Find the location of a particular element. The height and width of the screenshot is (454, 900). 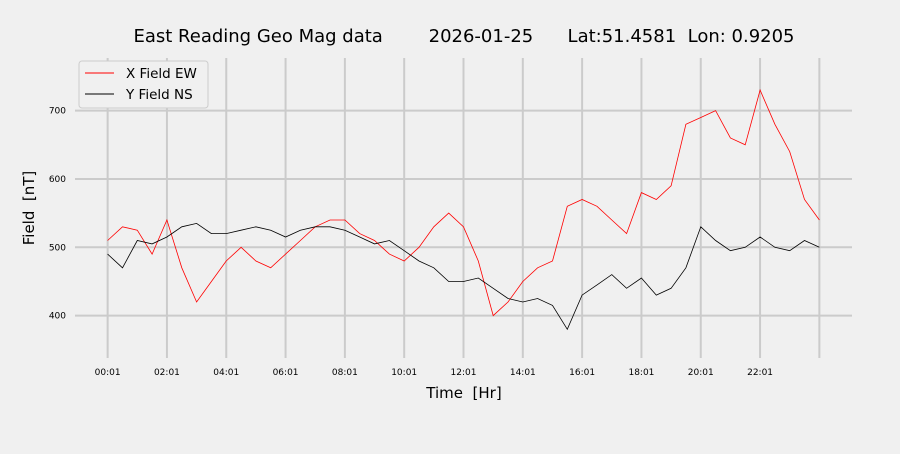

x-axis-label: Time [Hr] is located at coordinates (463, 393).